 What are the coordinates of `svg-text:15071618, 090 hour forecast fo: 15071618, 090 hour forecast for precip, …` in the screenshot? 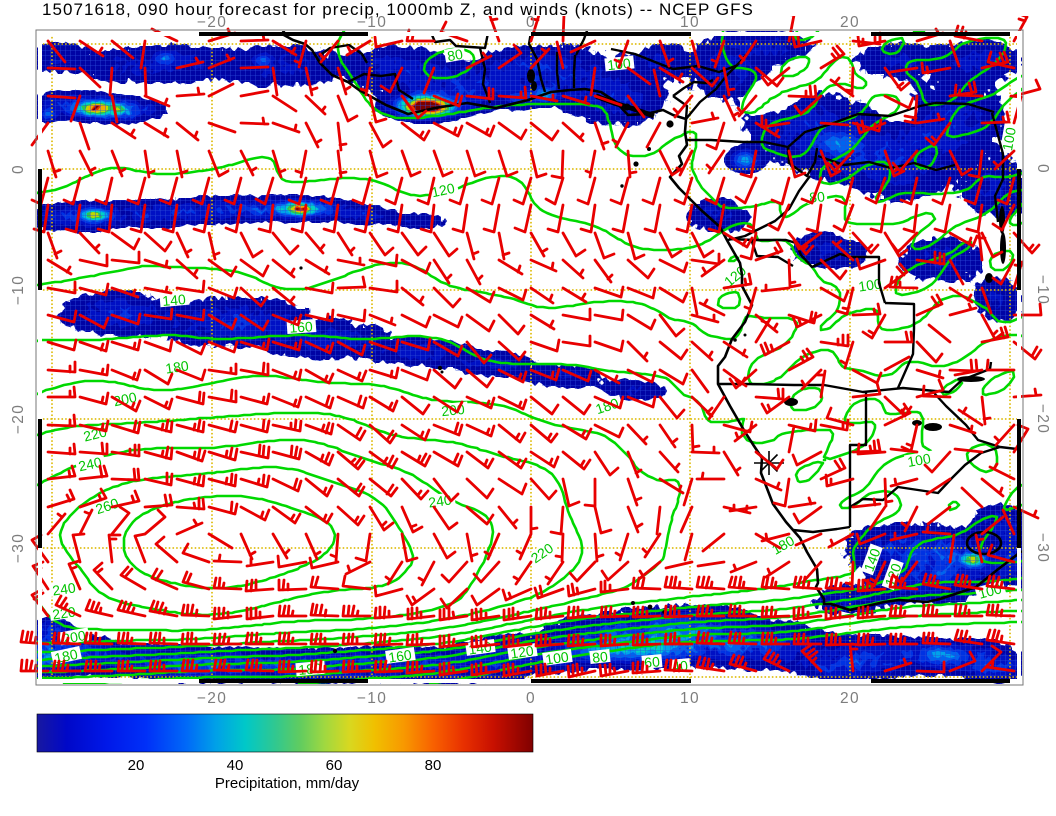 It's located at (398, 9).